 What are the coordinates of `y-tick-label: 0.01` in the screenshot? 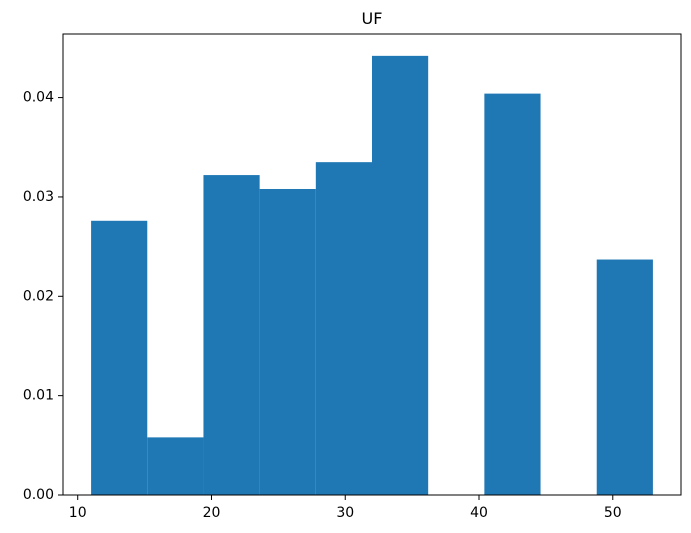 It's located at (38, 396).